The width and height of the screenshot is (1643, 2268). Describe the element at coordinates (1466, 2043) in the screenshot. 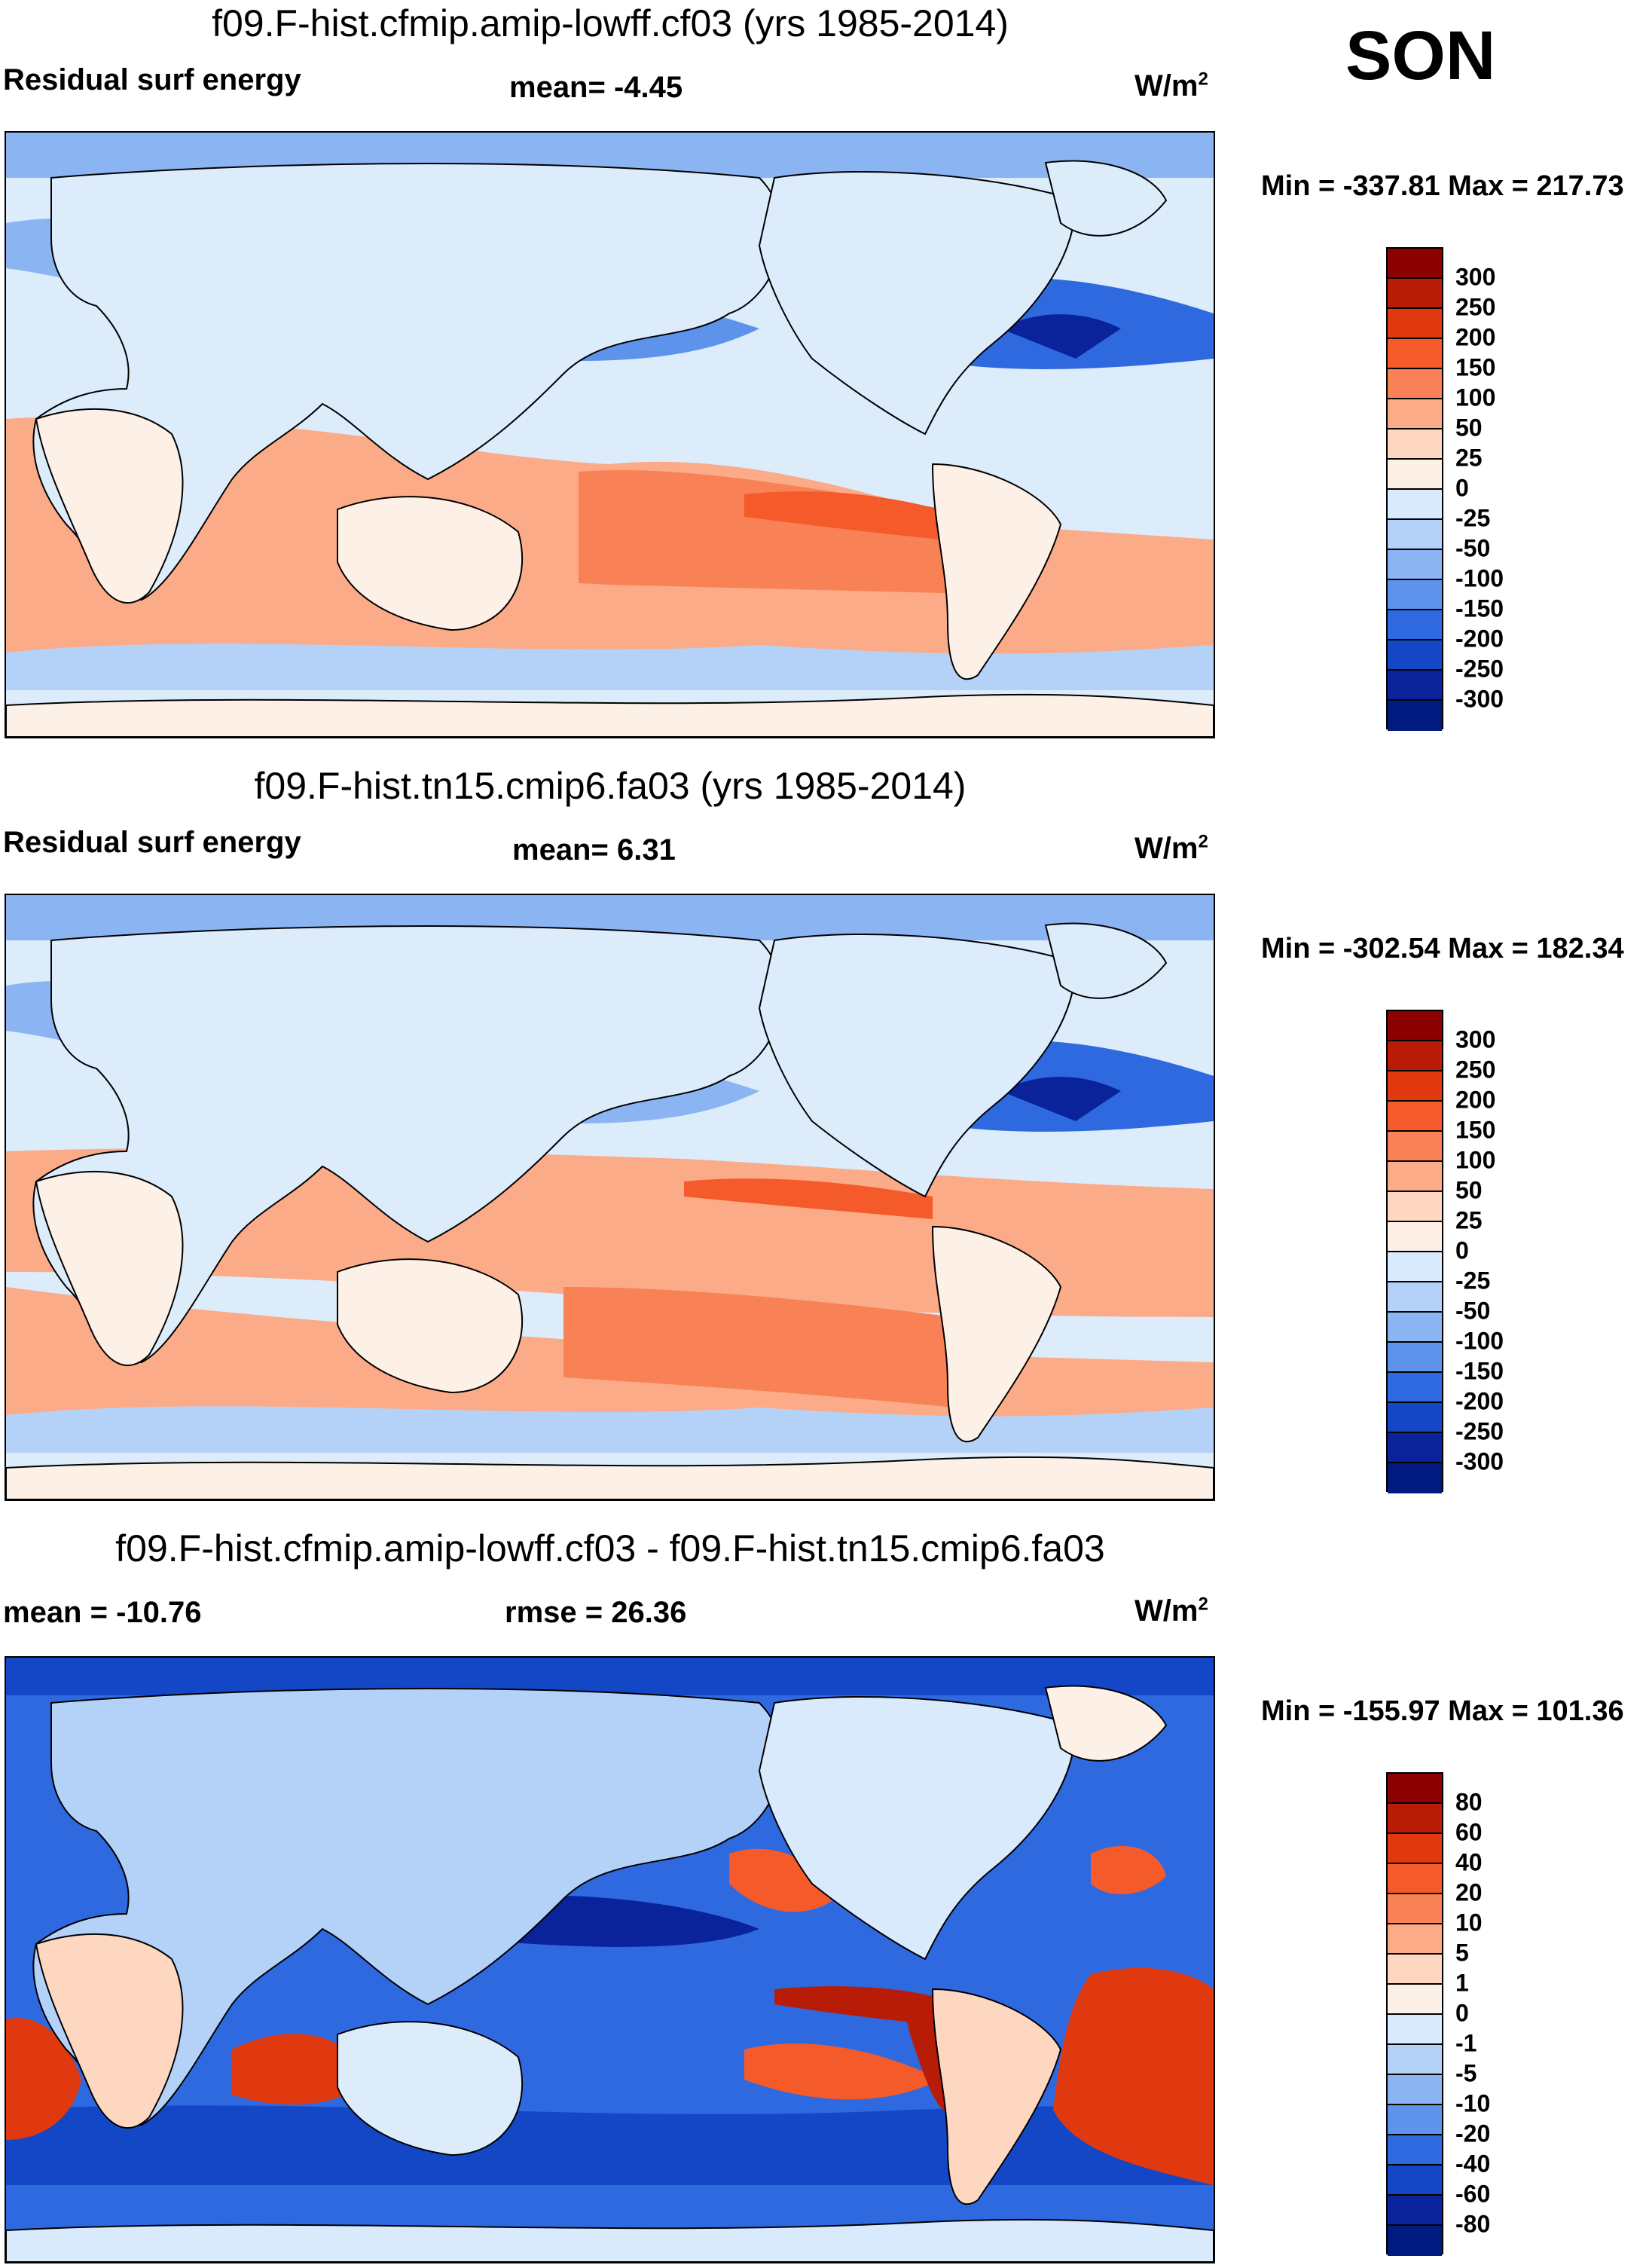

I see `colorbar-tick-label: -1` at that location.